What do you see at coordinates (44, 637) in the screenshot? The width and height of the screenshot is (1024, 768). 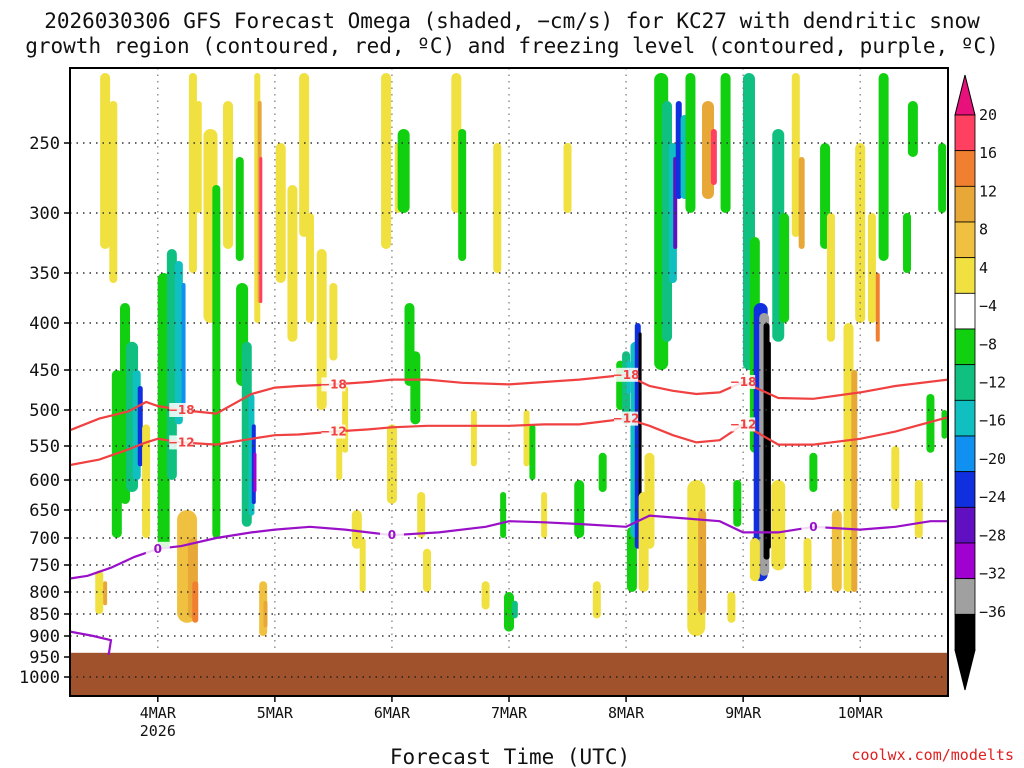 I see `y-tick-label: 900` at bounding box center [44, 637].